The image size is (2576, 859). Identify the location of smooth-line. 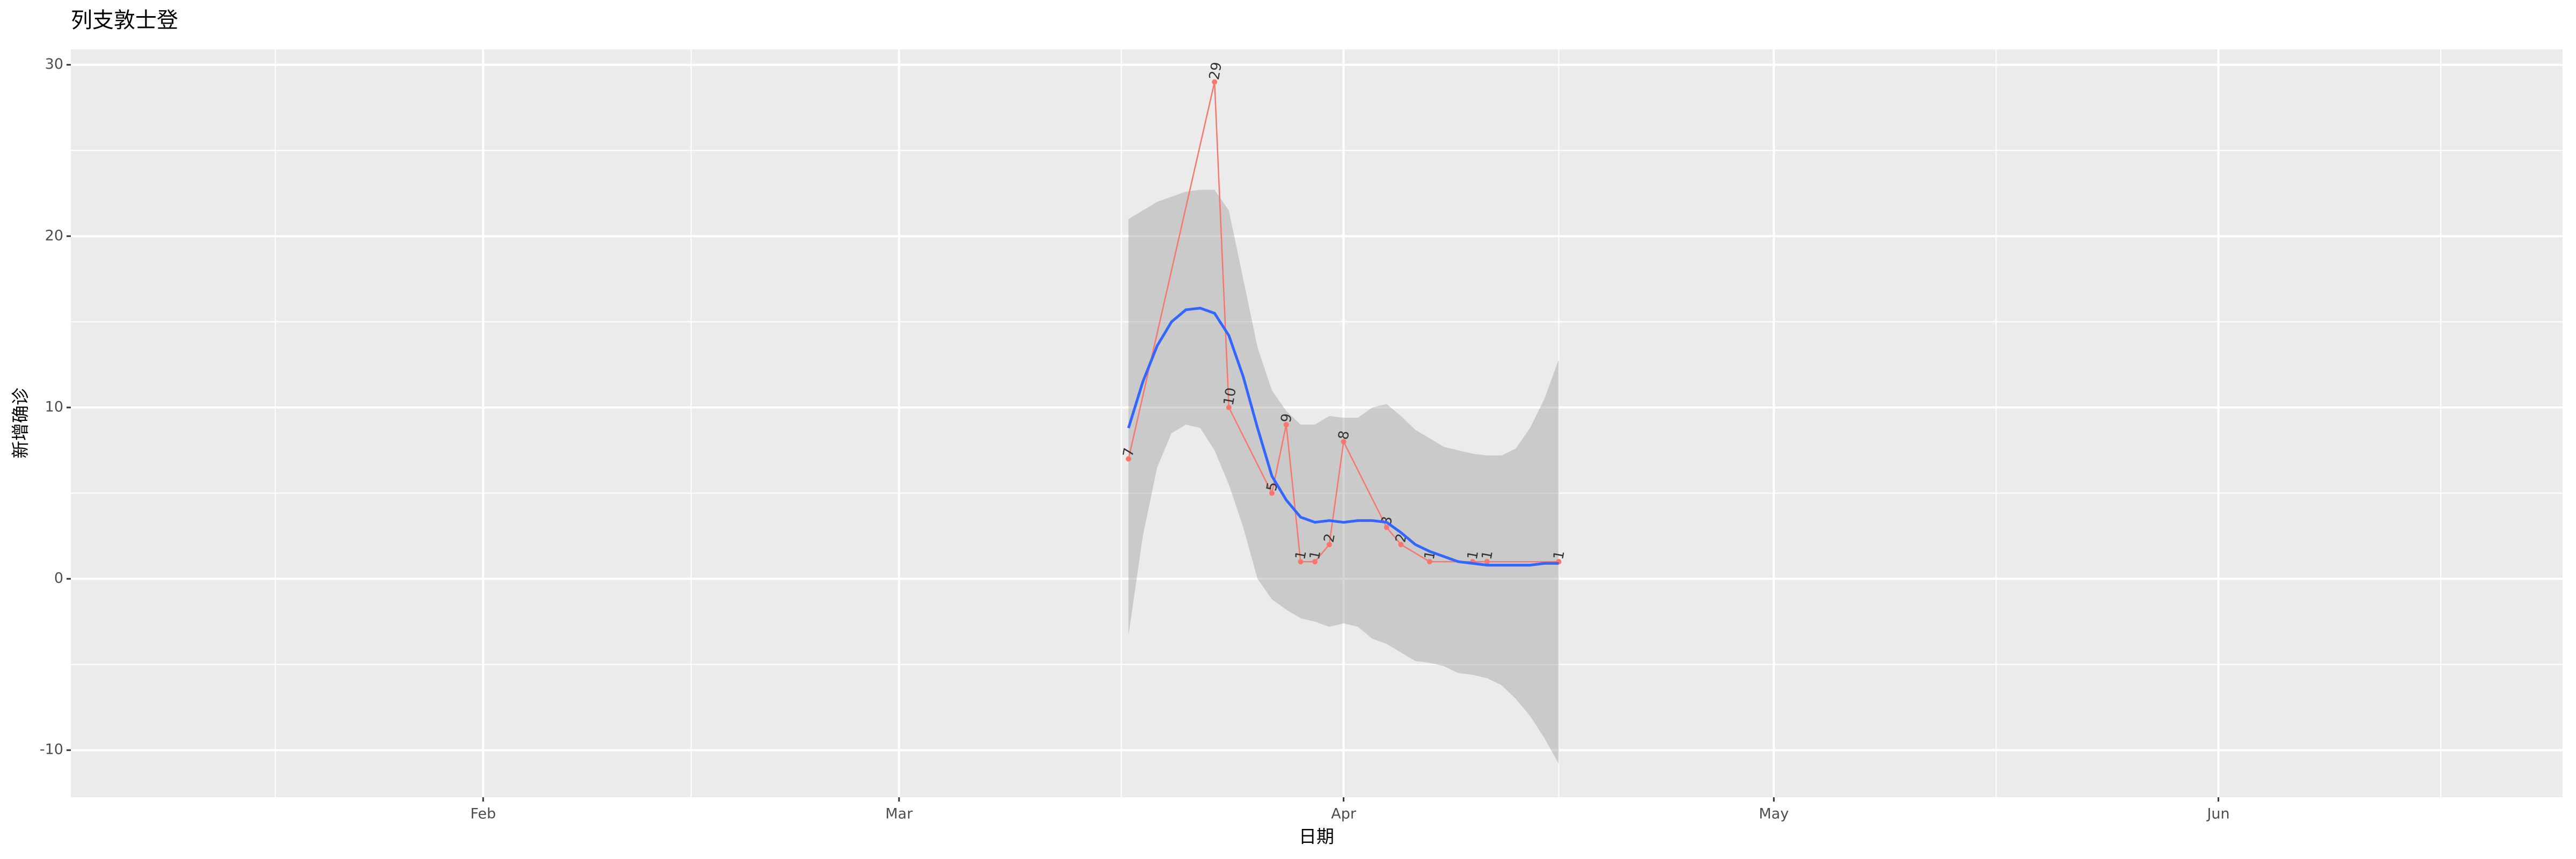
(1343, 437).